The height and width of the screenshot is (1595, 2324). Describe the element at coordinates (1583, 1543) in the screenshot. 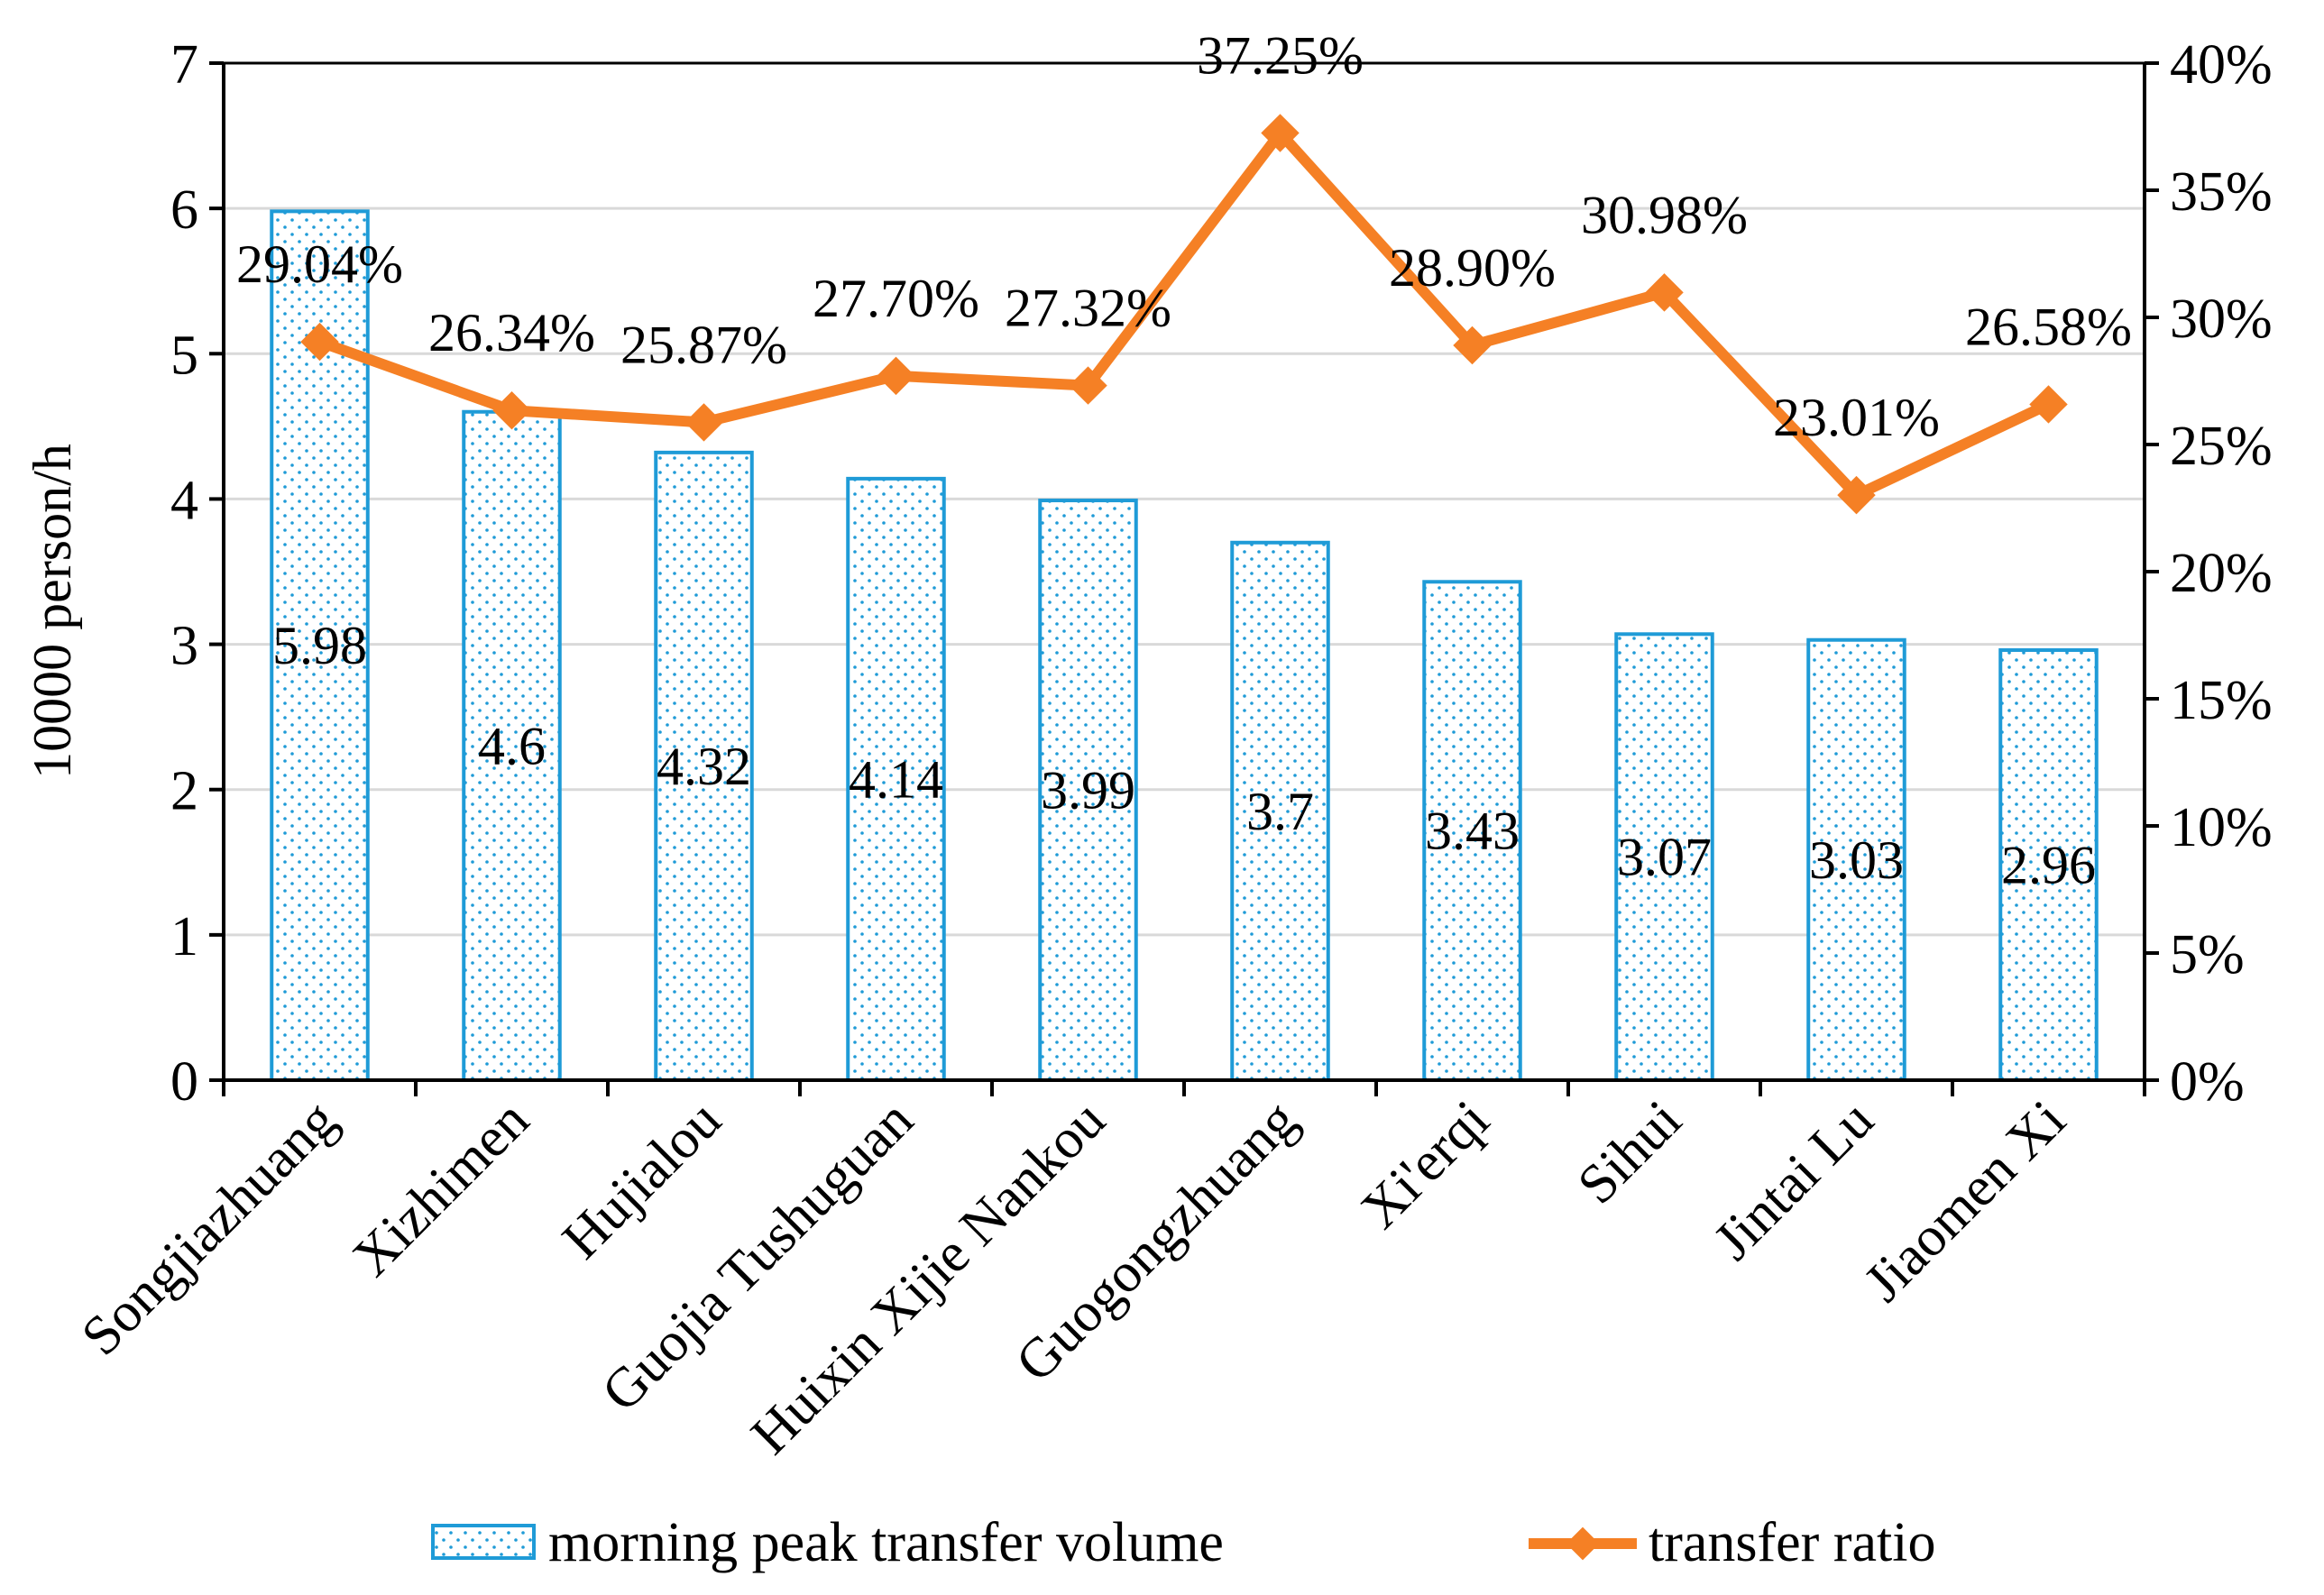

I see `legend-line-marker` at that location.